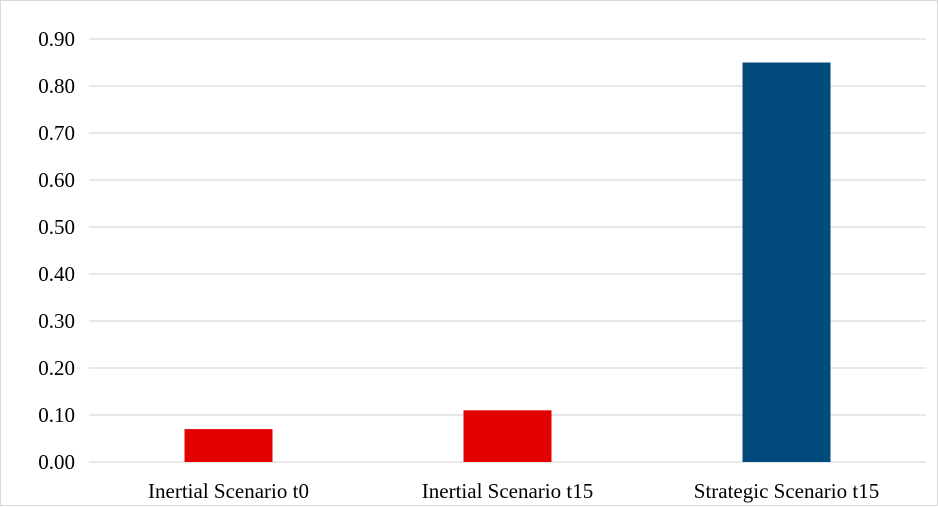  Describe the element at coordinates (56, 415) in the screenshot. I see `y-tick-label: 0.10` at that location.